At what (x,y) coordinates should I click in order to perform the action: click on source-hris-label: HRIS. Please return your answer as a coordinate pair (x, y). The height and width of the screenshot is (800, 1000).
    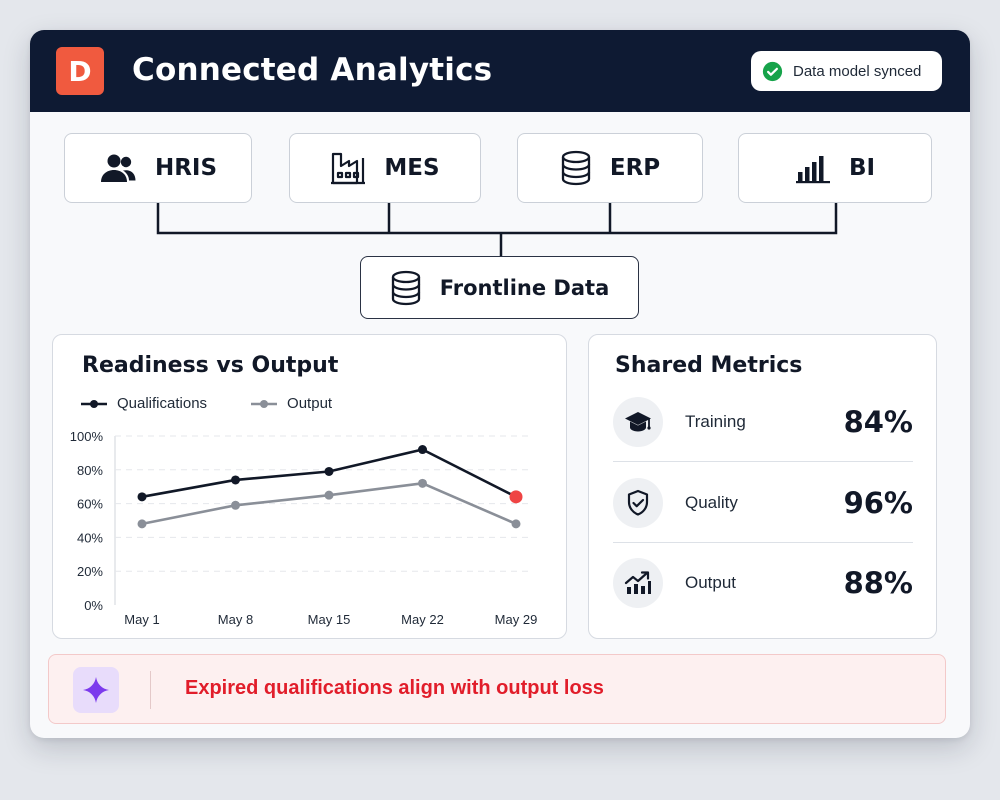
    Looking at the image, I should click on (186, 168).